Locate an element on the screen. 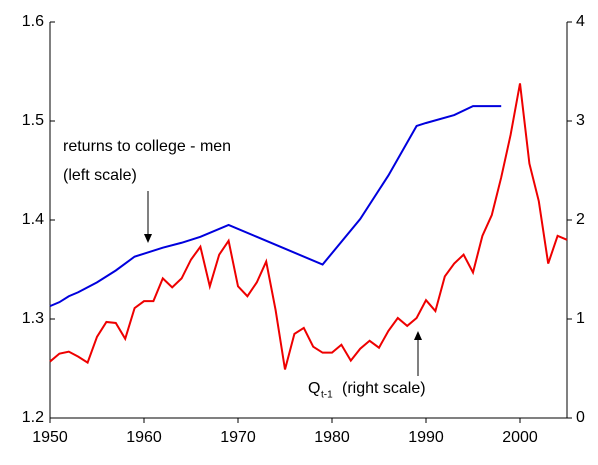 Image resolution: width=598 pixels, height=465 pixels. annotation-subscript: t-1 is located at coordinates (327, 395).